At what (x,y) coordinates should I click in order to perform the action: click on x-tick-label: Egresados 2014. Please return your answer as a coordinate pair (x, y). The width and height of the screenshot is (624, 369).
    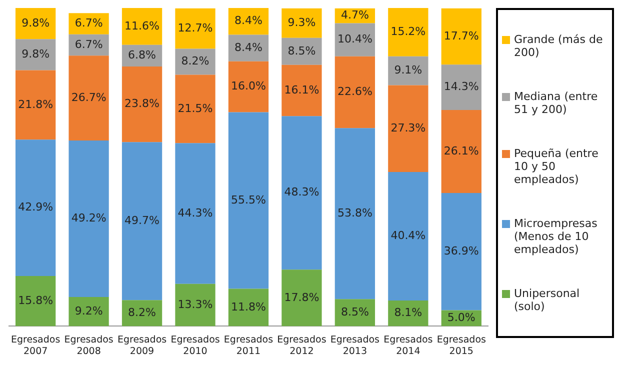
    Looking at the image, I should click on (408, 345).